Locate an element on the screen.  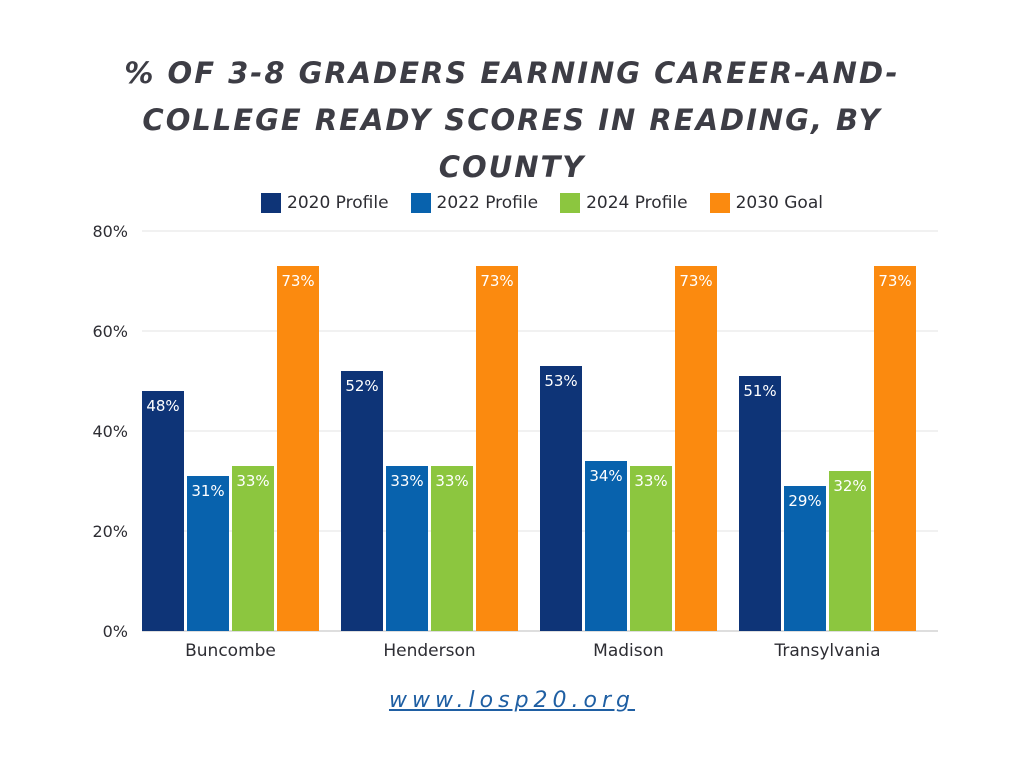
data-label: 48% is located at coordinates (162, 406).